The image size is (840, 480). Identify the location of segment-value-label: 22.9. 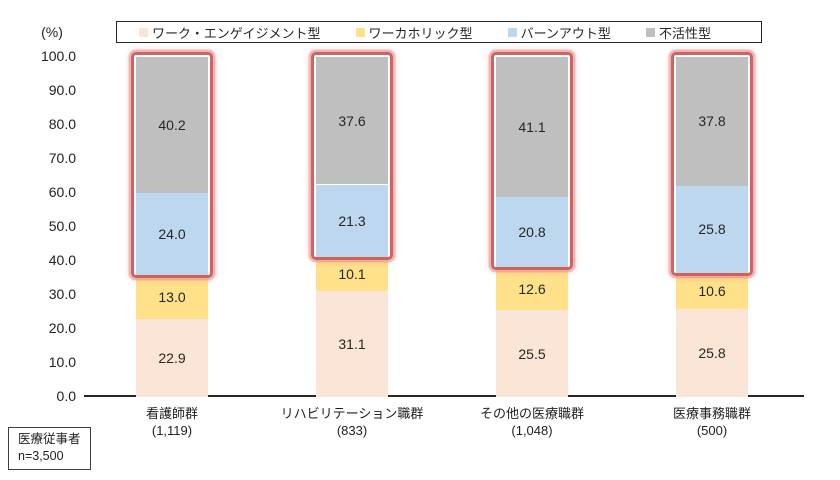
(172, 358).